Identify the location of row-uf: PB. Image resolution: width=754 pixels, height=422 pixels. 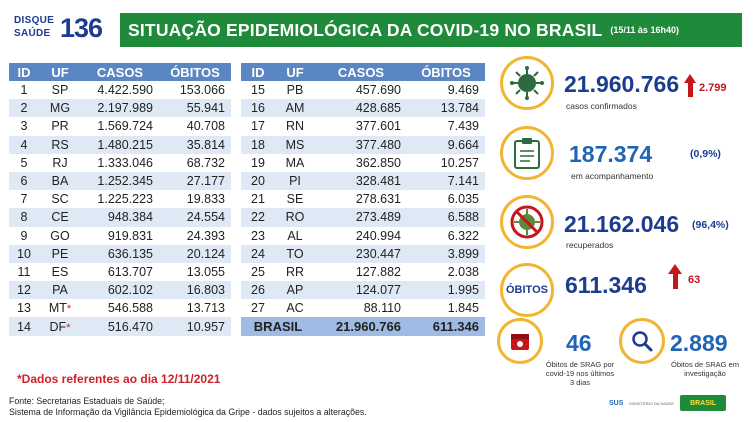
(295, 90).